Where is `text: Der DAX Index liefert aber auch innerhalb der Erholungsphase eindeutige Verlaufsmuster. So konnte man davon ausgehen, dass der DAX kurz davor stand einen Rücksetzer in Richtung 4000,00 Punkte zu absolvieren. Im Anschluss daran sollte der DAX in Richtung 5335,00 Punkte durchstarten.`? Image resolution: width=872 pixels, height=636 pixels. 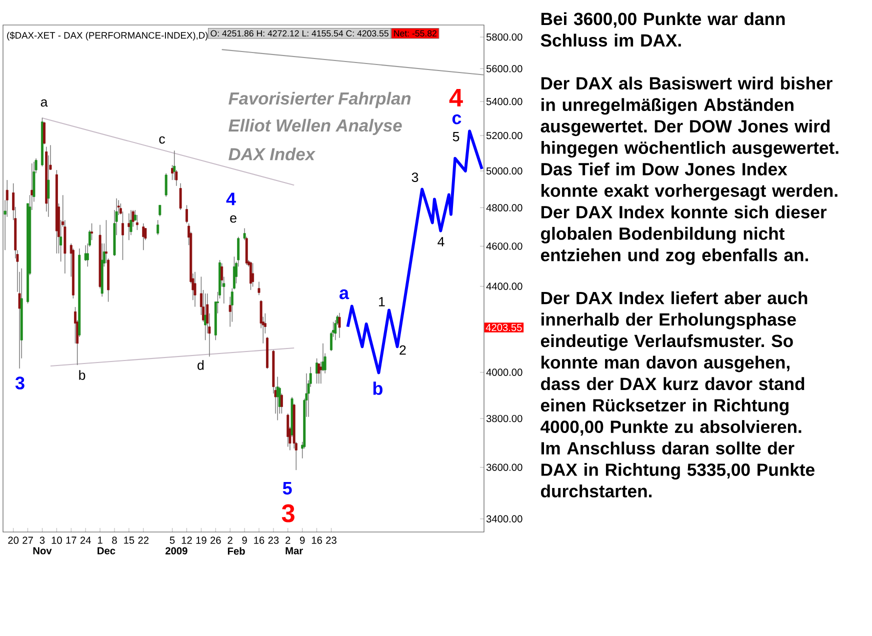
text: Der DAX Index liefert aber auch innerhalb der Erholungsphase eindeutige Verlaufsmuster. So konnte man davon ausgehen, dass der DAX kurz davor stand einen Rücksetzer in Richtung 4000,00 Punkte zu absolvieren. Im Anschluss daran sollte der DAX in Richtung 5335,00 Punkte durchstarten. is located at coordinates (677, 394).